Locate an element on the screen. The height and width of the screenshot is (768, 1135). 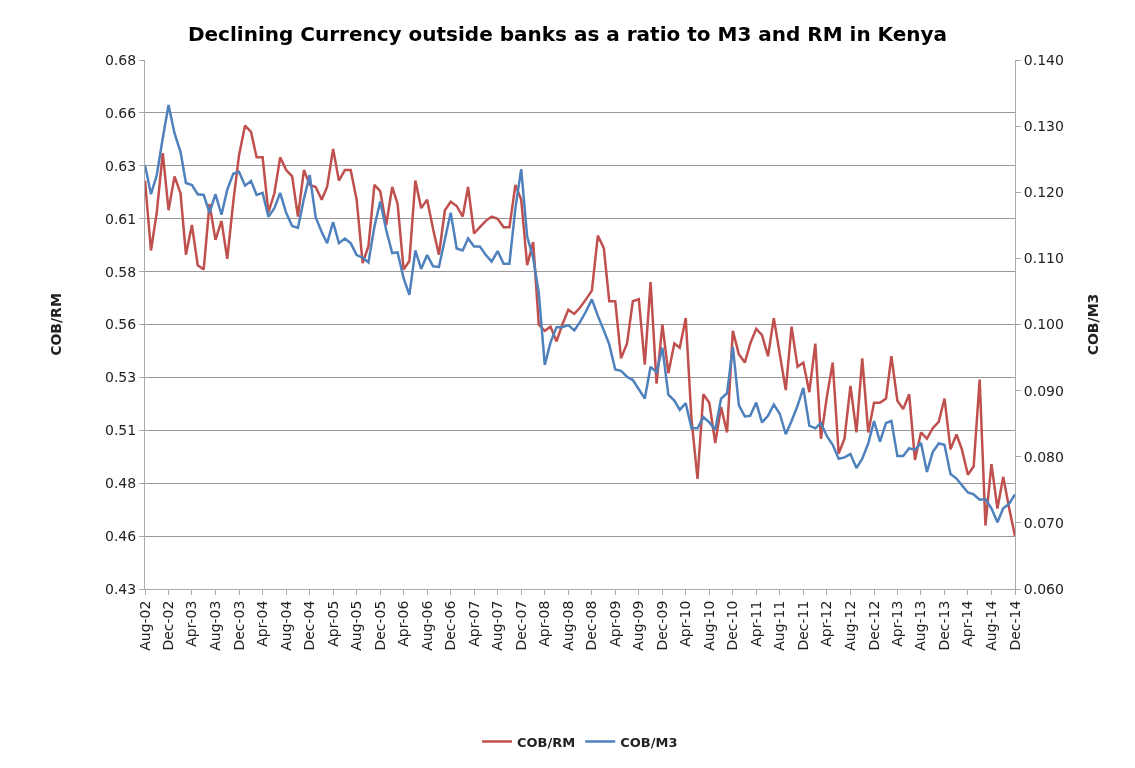
x-tick-label: Apr-09 is located at coordinates (614, 623).